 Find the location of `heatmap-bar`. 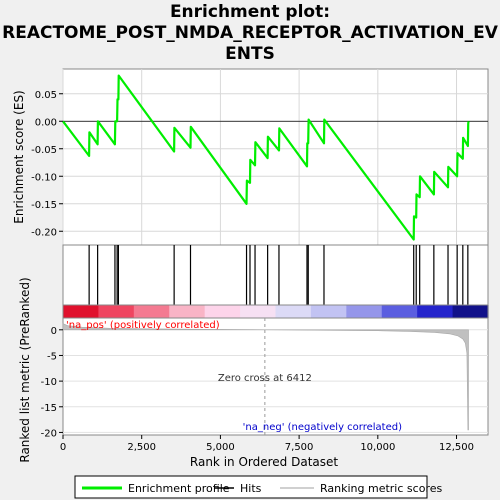

heatmap-bar is located at coordinates (275, 311).